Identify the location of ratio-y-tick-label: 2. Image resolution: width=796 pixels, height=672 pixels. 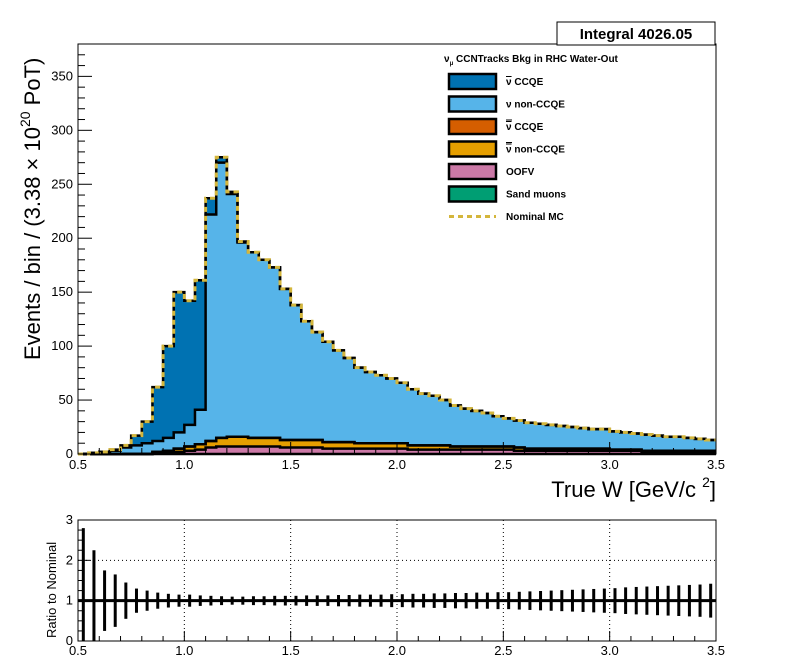
(69, 559).